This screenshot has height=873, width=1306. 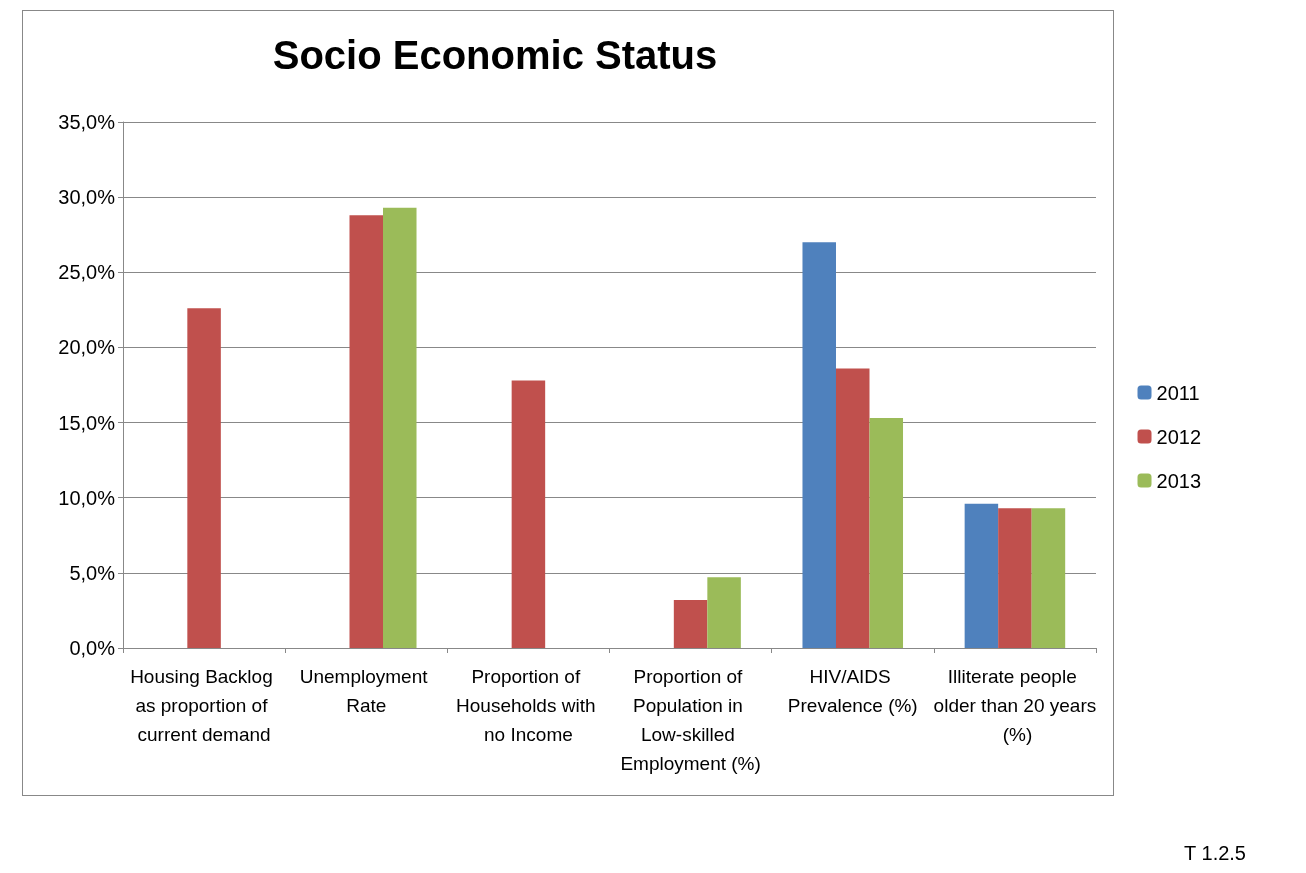 I want to click on legend-label: 2012, so click(x=1179, y=436).